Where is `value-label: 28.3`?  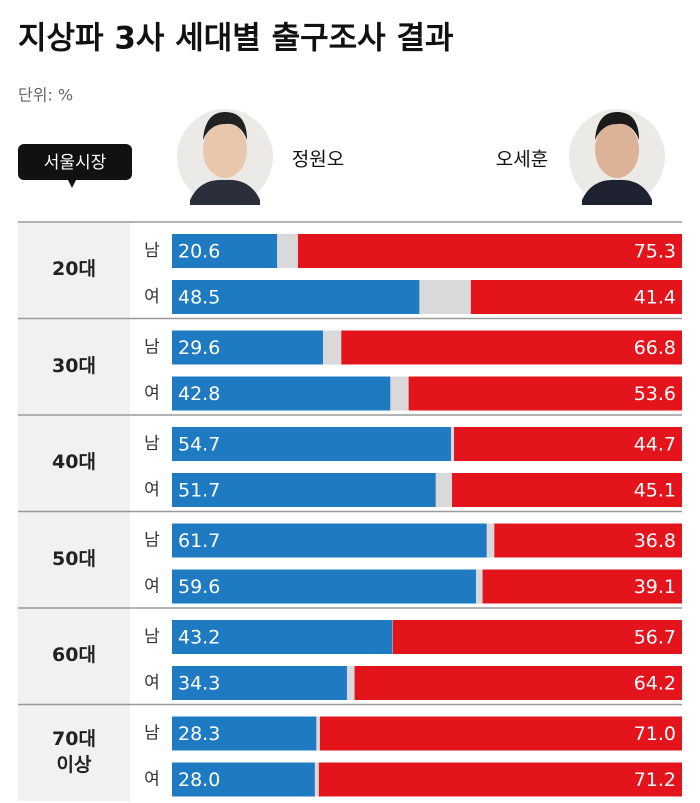 value-label: 28.3 is located at coordinates (199, 734).